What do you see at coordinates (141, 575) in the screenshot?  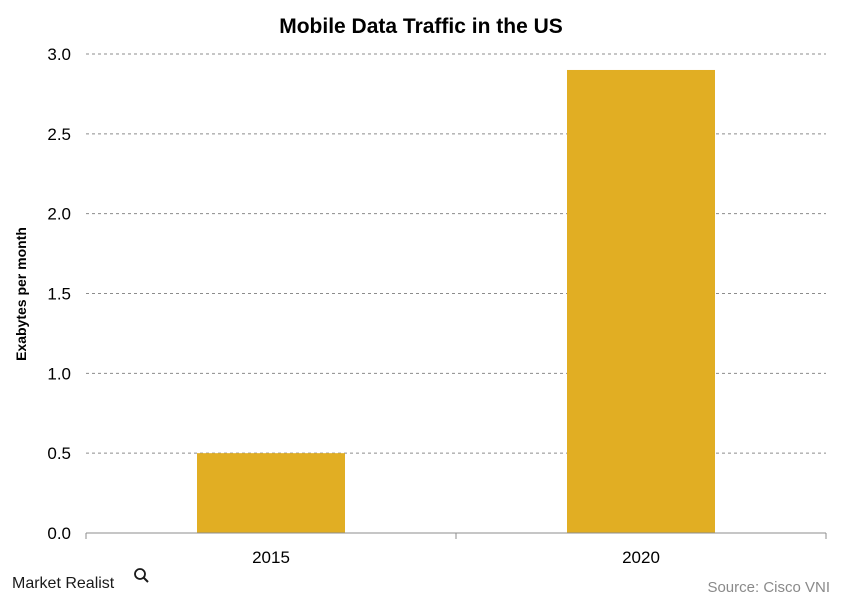 I see `magnifier-icon` at bounding box center [141, 575].